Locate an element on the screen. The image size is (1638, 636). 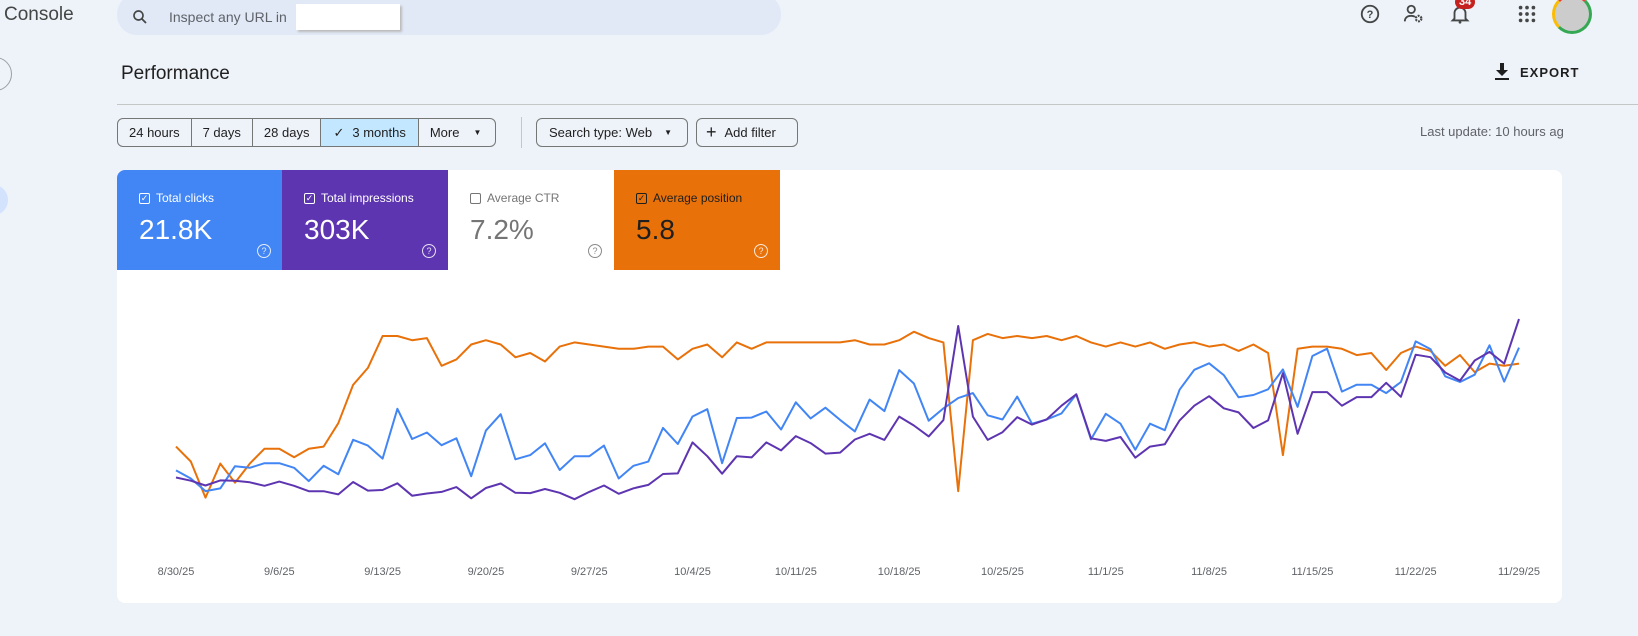
range-7-days: 7 days is located at coordinates (222, 132).